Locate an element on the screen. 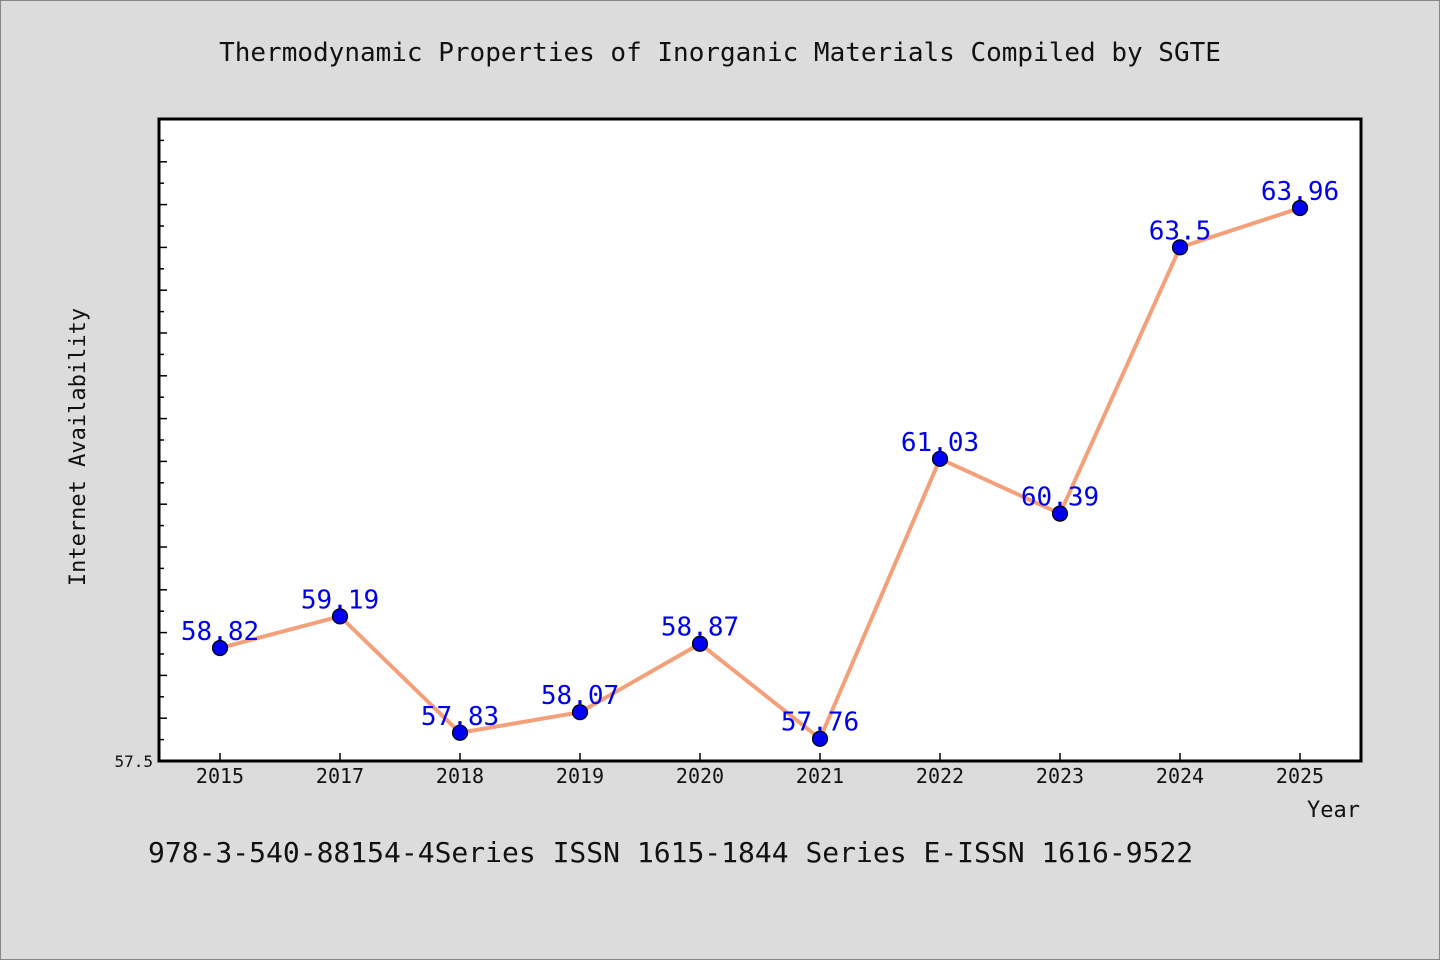  data-label: 58.87 is located at coordinates (700, 628).